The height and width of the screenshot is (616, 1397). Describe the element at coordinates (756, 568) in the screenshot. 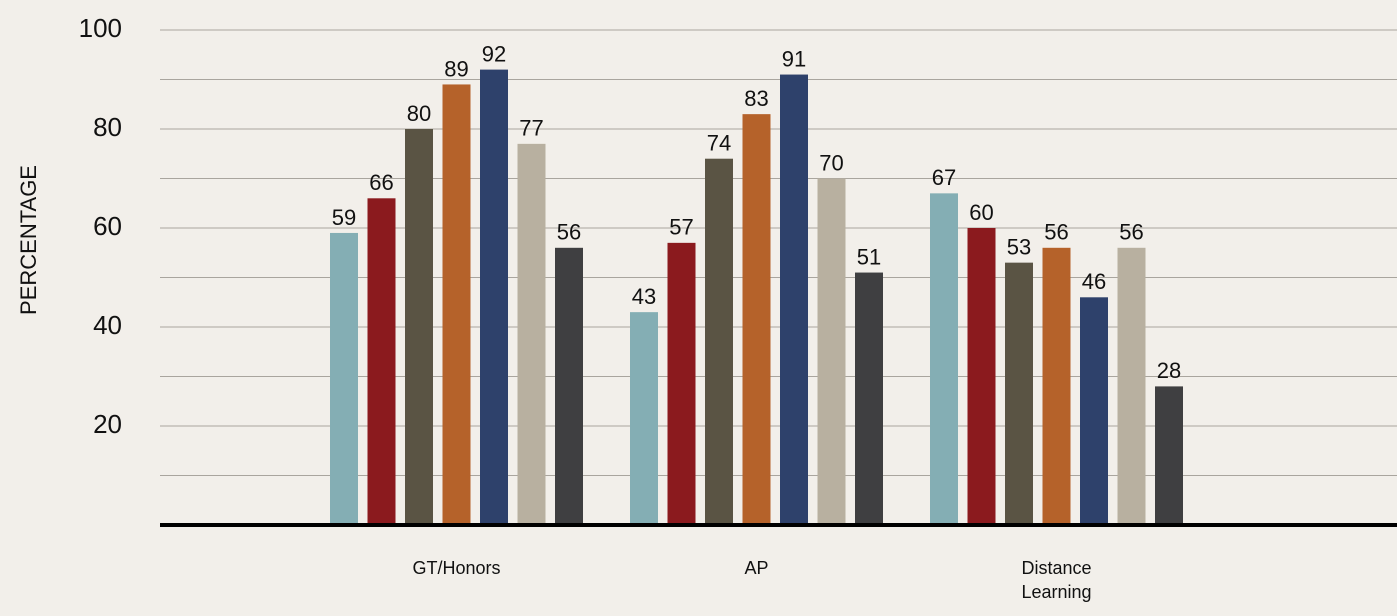

I see `x-tick-label: AP` at that location.